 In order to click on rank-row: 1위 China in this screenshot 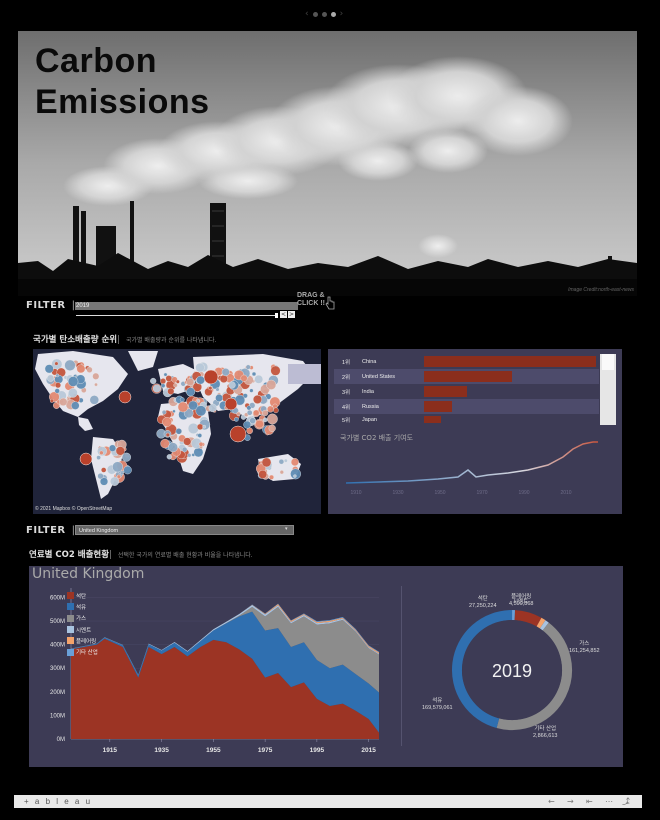, I will do `click(466, 361)`.